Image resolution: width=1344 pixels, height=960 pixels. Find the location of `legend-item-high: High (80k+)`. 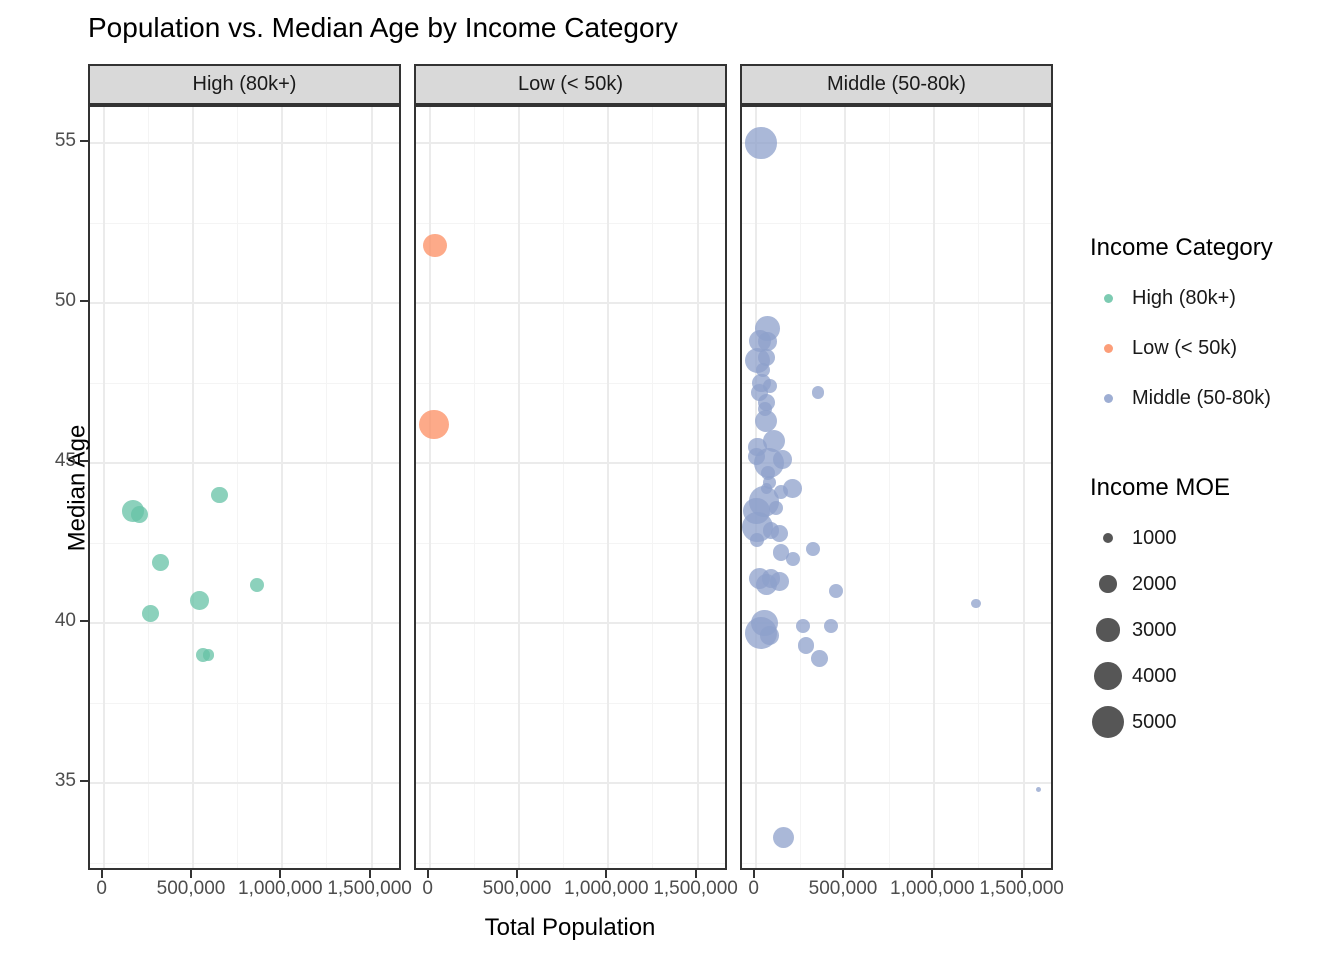

legend-item-high: High (80k+) is located at coordinates (1215, 298).